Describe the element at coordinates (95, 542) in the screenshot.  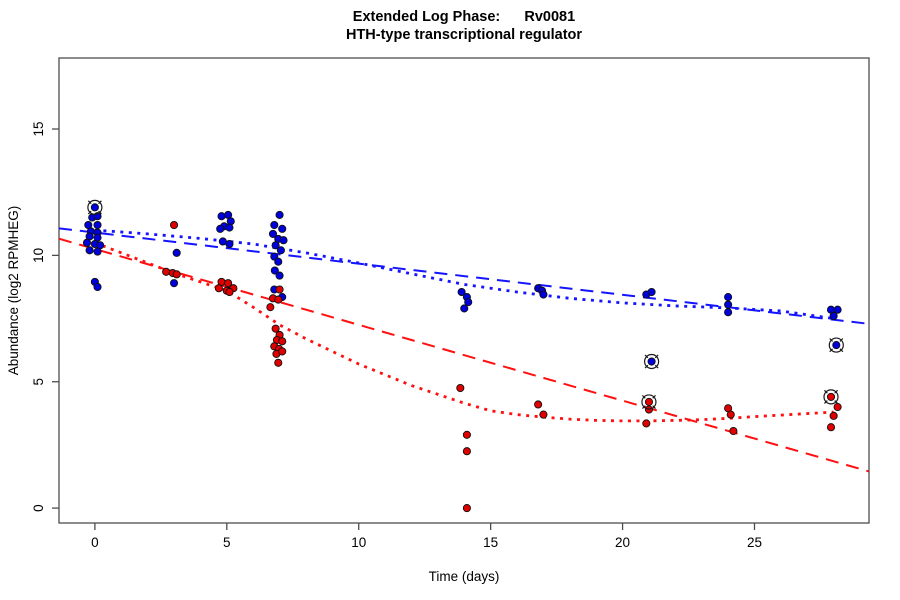
I see `x-tick-label: 0` at that location.